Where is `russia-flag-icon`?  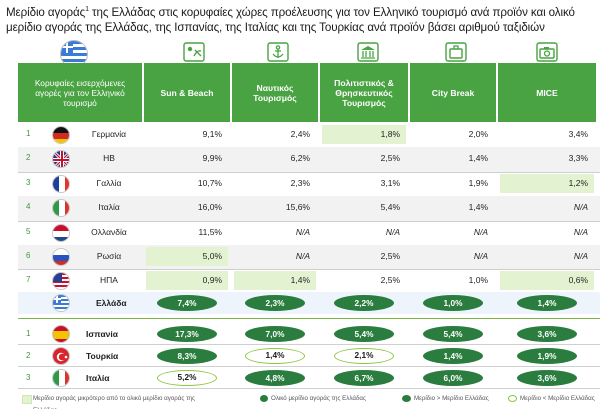
russia-flag-icon is located at coordinates (61, 257).